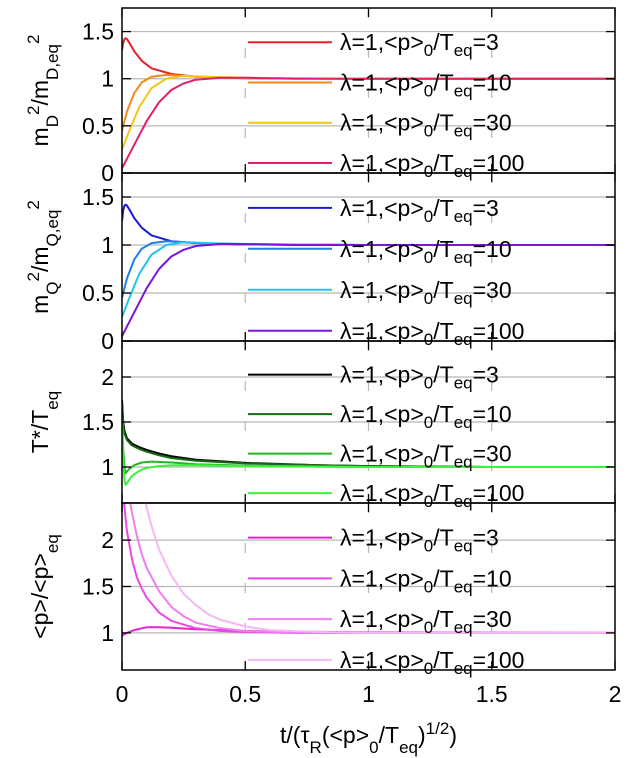 This screenshot has width=644, height=758. Describe the element at coordinates (52, 287) in the screenshot. I see `label-part-sub: Q` at that location.